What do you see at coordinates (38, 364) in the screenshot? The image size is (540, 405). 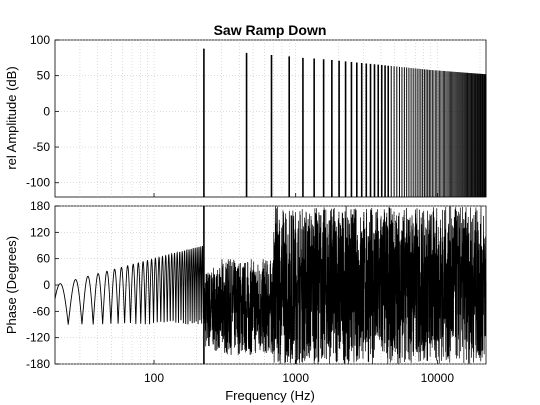 I see `y-tick-label: -180` at bounding box center [38, 364].